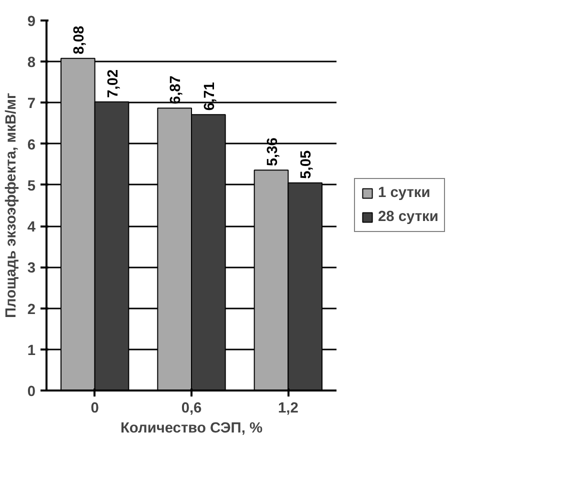 The width and height of the screenshot is (577, 484). Describe the element at coordinates (31, 104) in the screenshot. I see `y-tick-label: 7` at that location.